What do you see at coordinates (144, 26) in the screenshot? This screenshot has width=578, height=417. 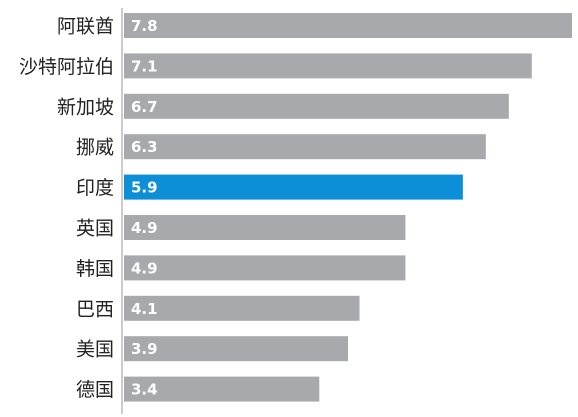 I see `value-label: 7.8` at bounding box center [144, 26].